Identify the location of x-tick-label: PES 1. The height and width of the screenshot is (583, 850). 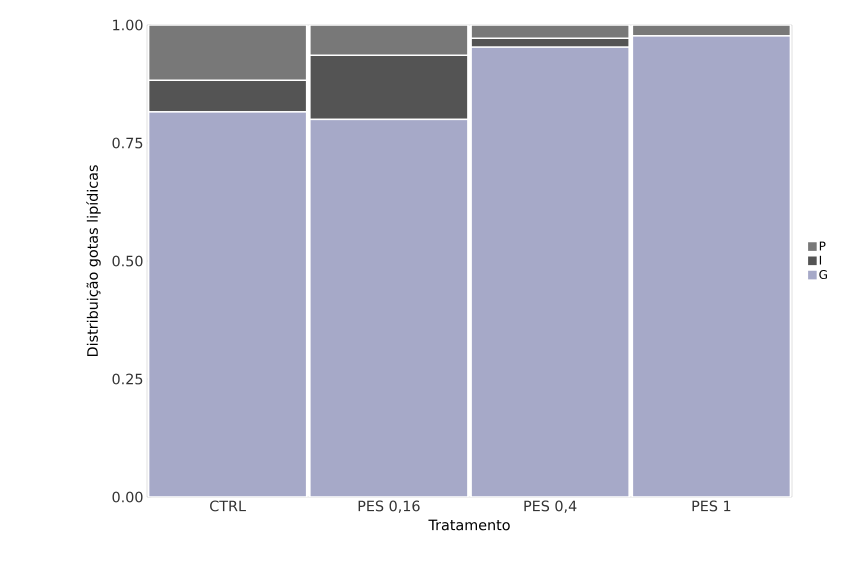
(711, 506).